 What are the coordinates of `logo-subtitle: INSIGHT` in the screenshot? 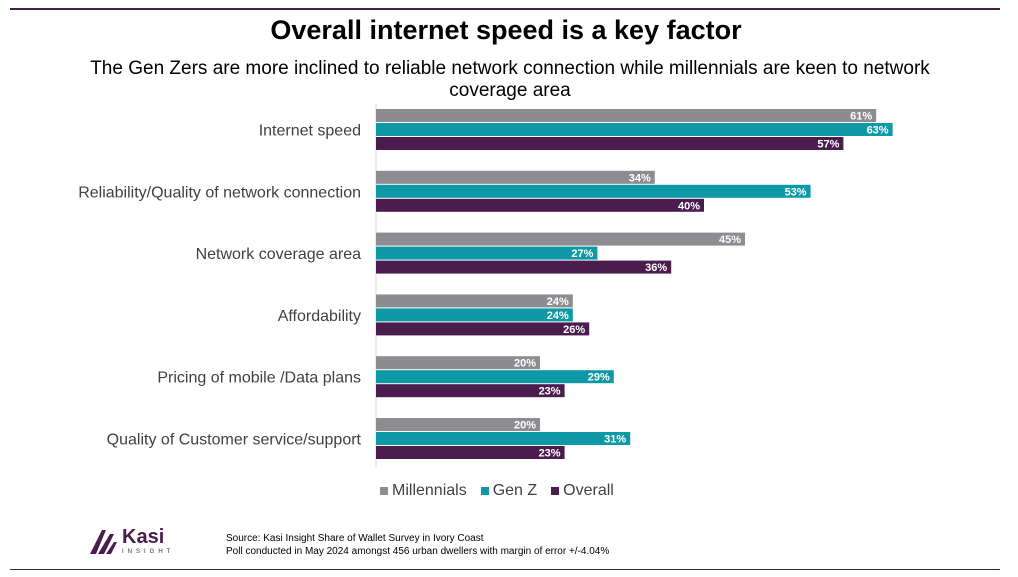 It's located at (148, 552).